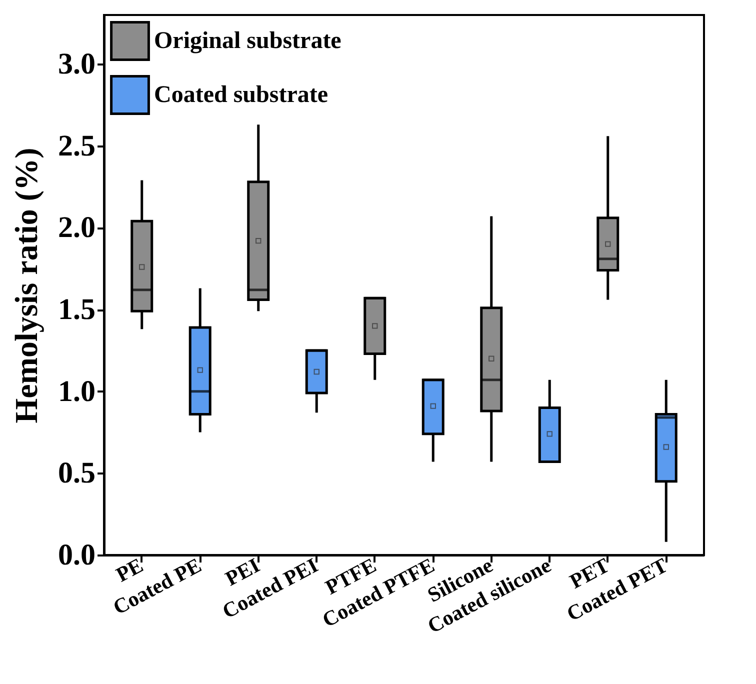 This screenshot has height=684, width=756. Describe the element at coordinates (77, 473) in the screenshot. I see `y-tick-label: 0.5` at that location.